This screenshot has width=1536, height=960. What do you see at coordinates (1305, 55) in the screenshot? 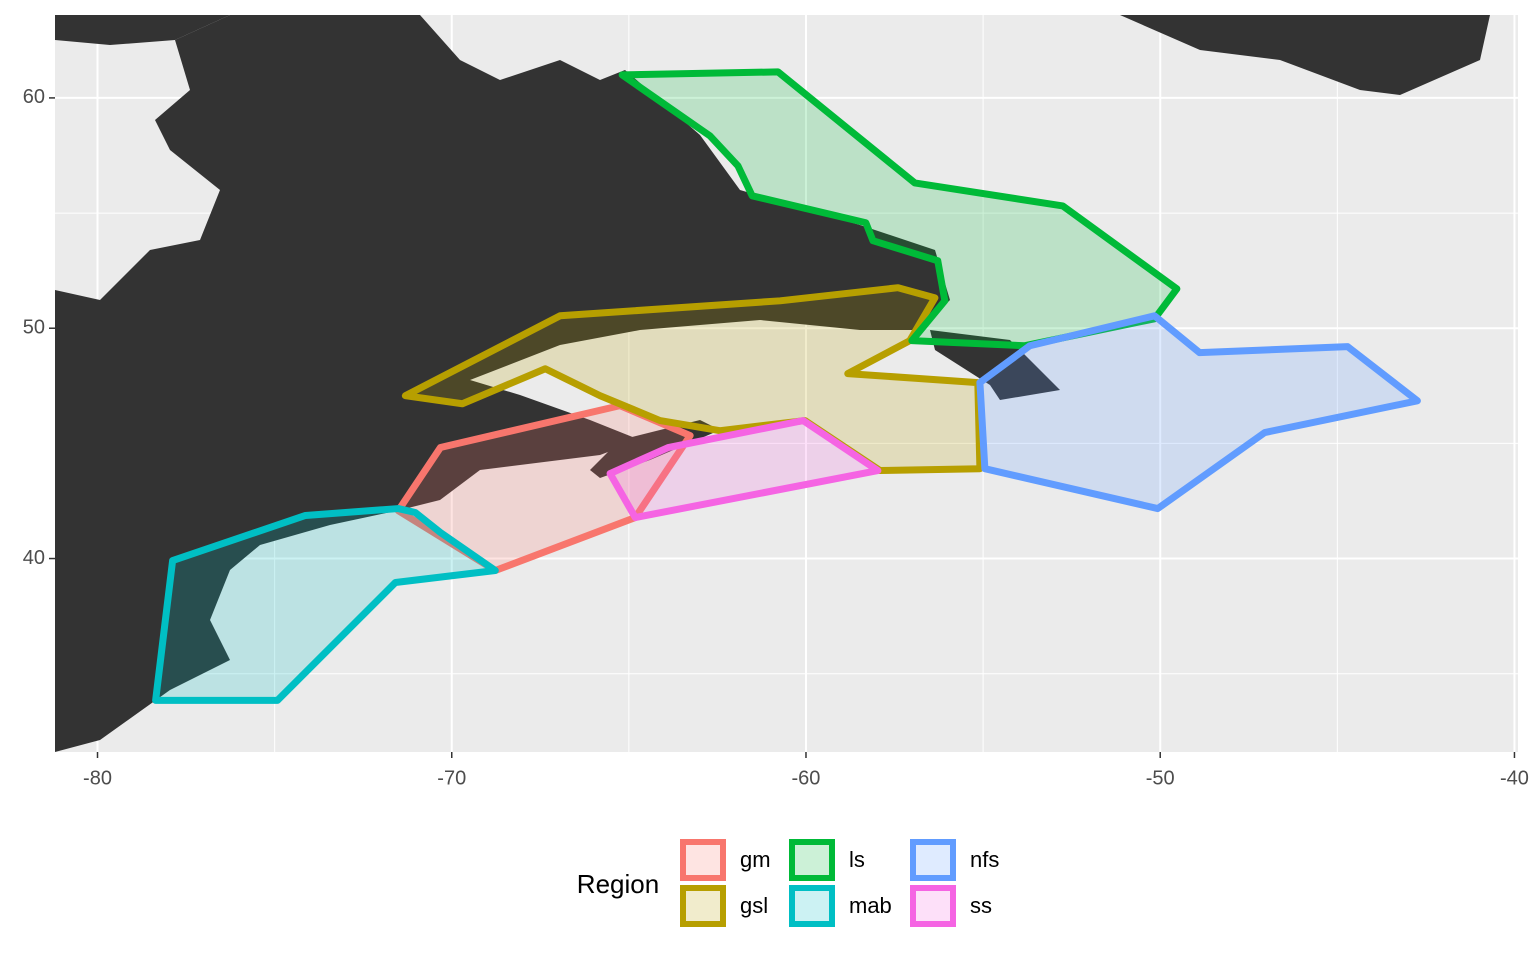
I see `greenland` at bounding box center [1305, 55].